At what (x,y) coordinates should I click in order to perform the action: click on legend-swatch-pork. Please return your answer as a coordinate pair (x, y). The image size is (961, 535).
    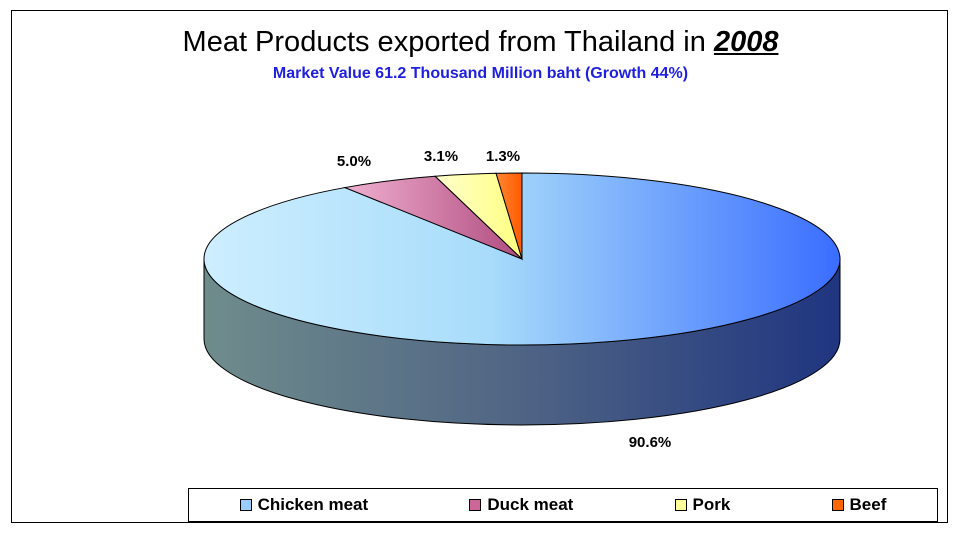
    Looking at the image, I should click on (680, 505).